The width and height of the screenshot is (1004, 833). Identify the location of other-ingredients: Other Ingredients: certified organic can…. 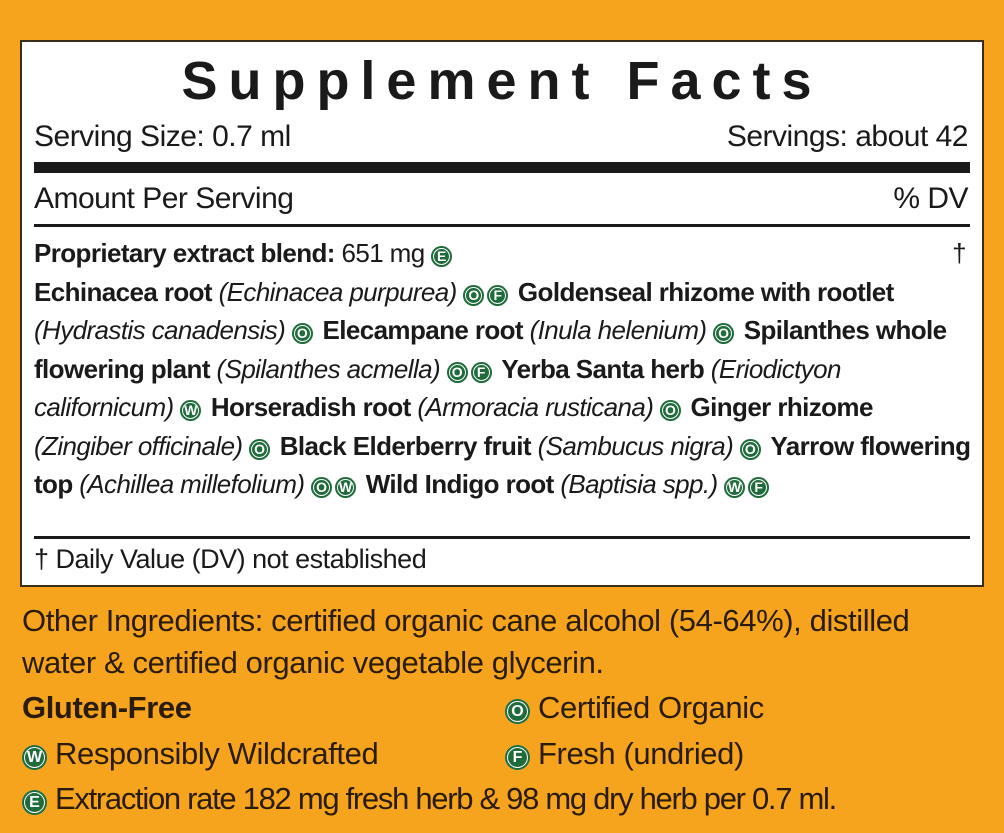
(466, 641).